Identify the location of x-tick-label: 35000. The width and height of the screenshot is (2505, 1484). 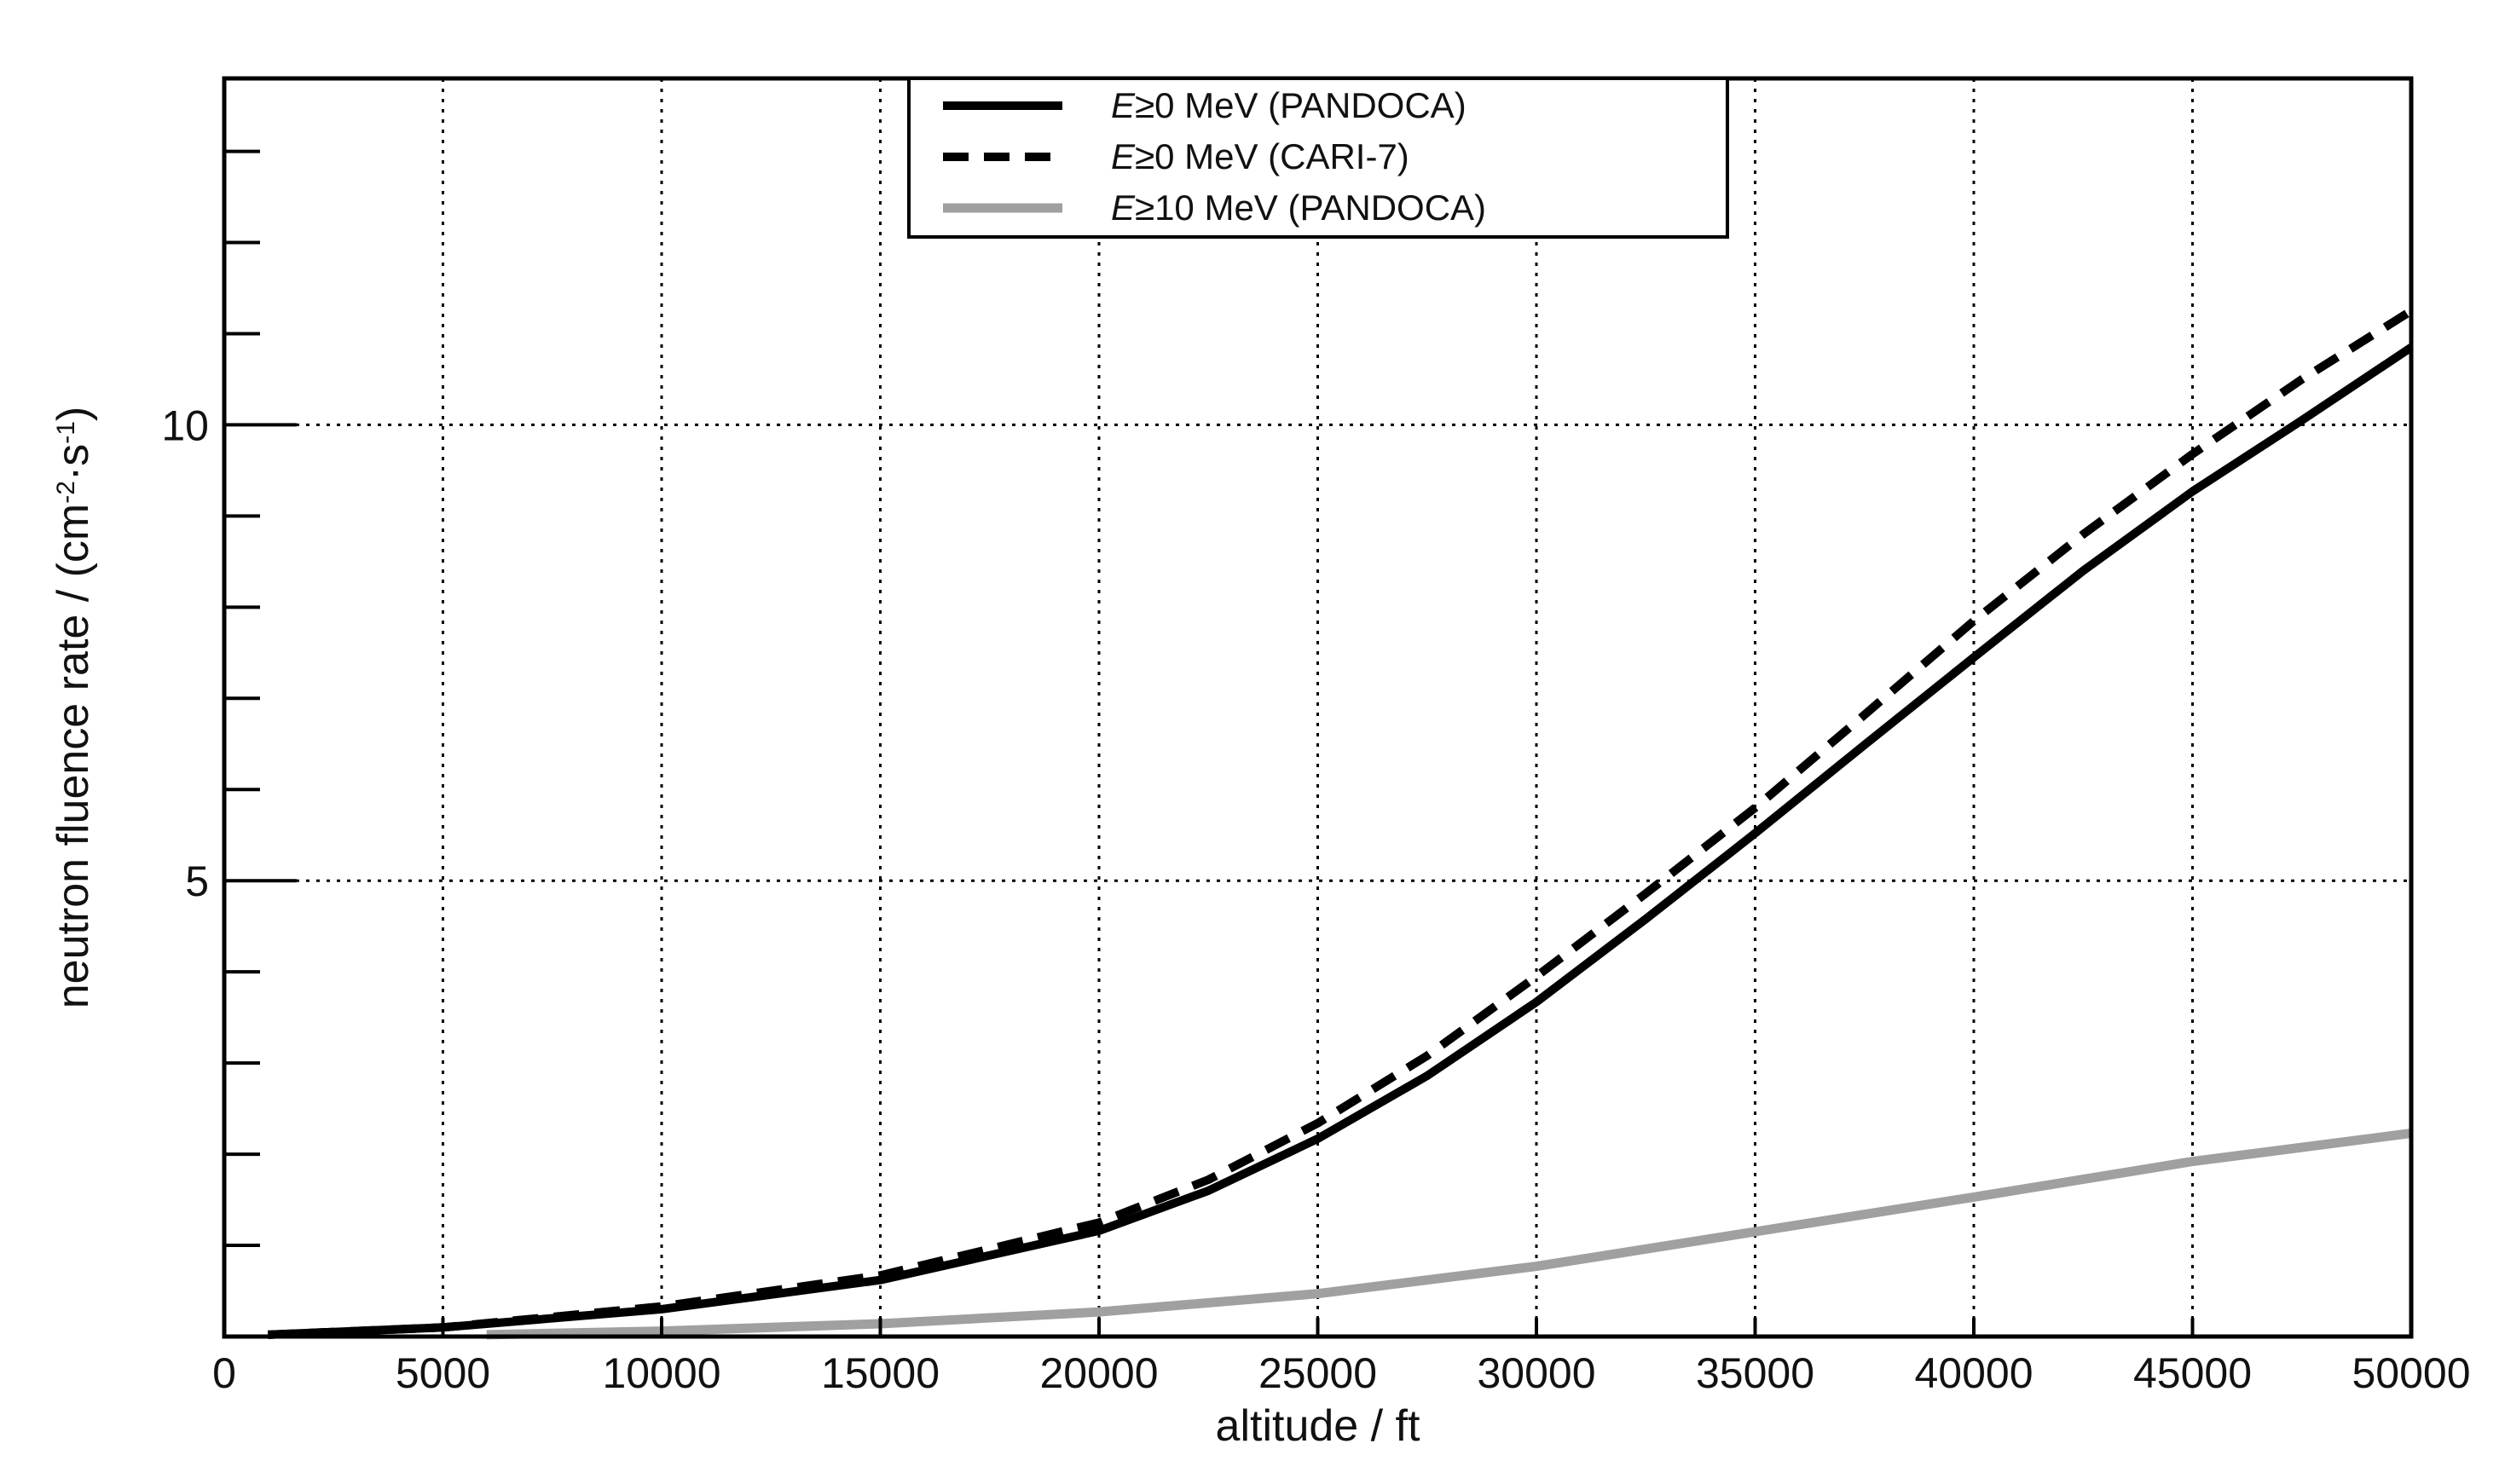
(1755, 1373).